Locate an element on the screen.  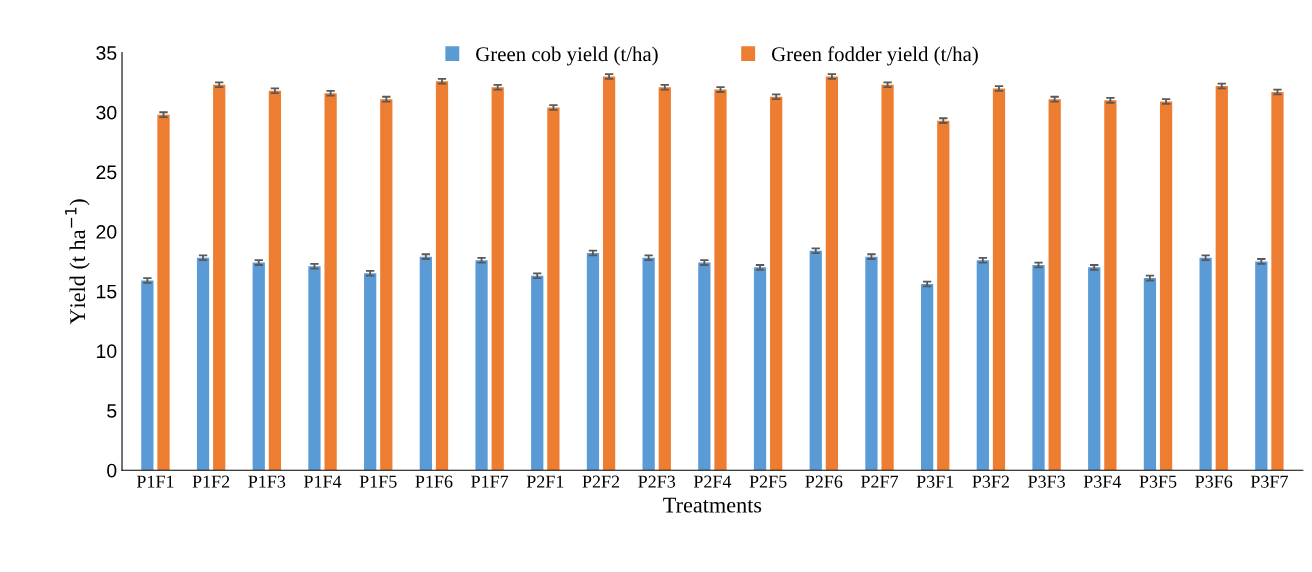
x-tick-label: P2F1 is located at coordinates (545, 481).